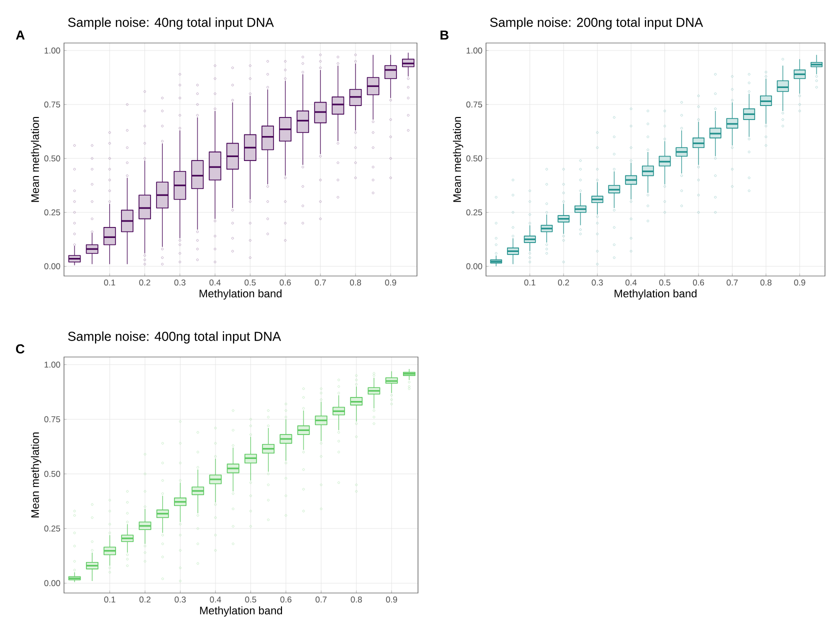 This screenshot has width=829, height=630. Describe the element at coordinates (20, 349) in the screenshot. I see `text: C` at that location.